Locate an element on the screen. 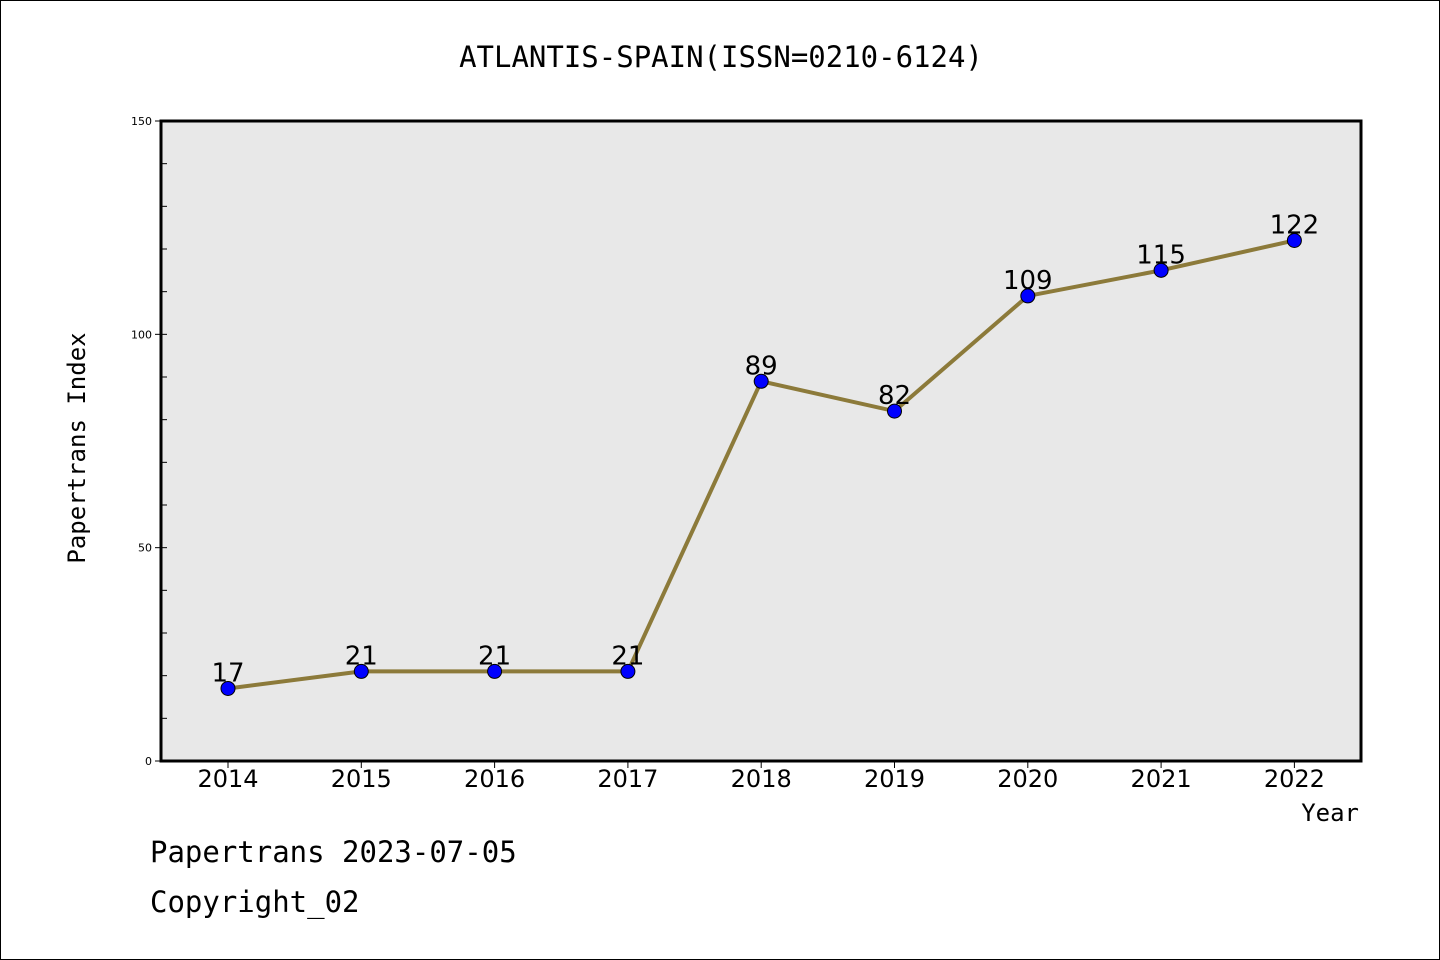 The image size is (1440, 960). data-label: 115 is located at coordinates (1161, 255).